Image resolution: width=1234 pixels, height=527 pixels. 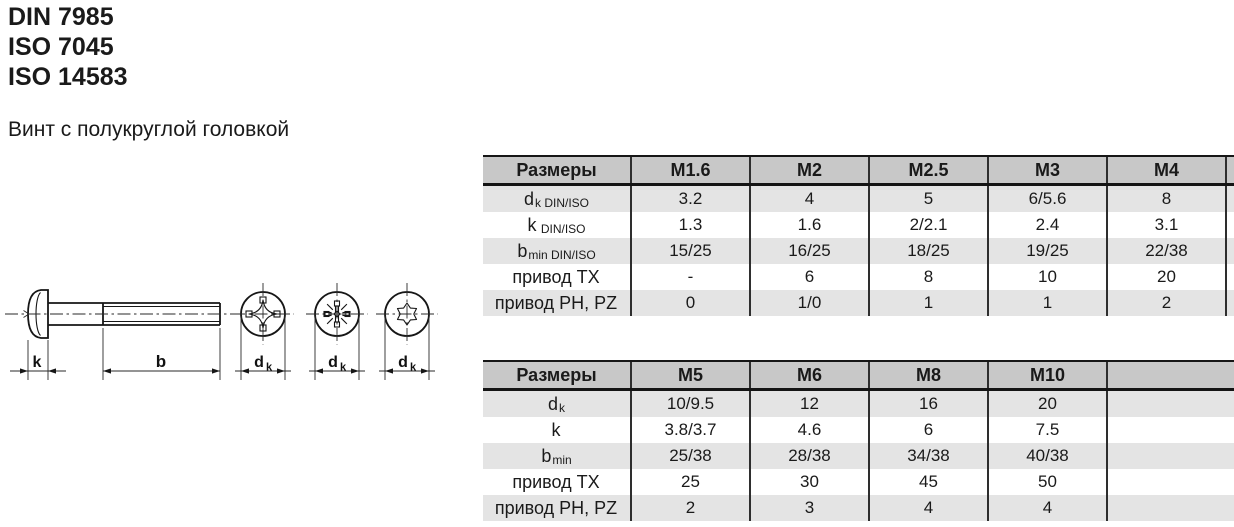 I want to click on value-cell: 28/38, so click(x=808, y=456).